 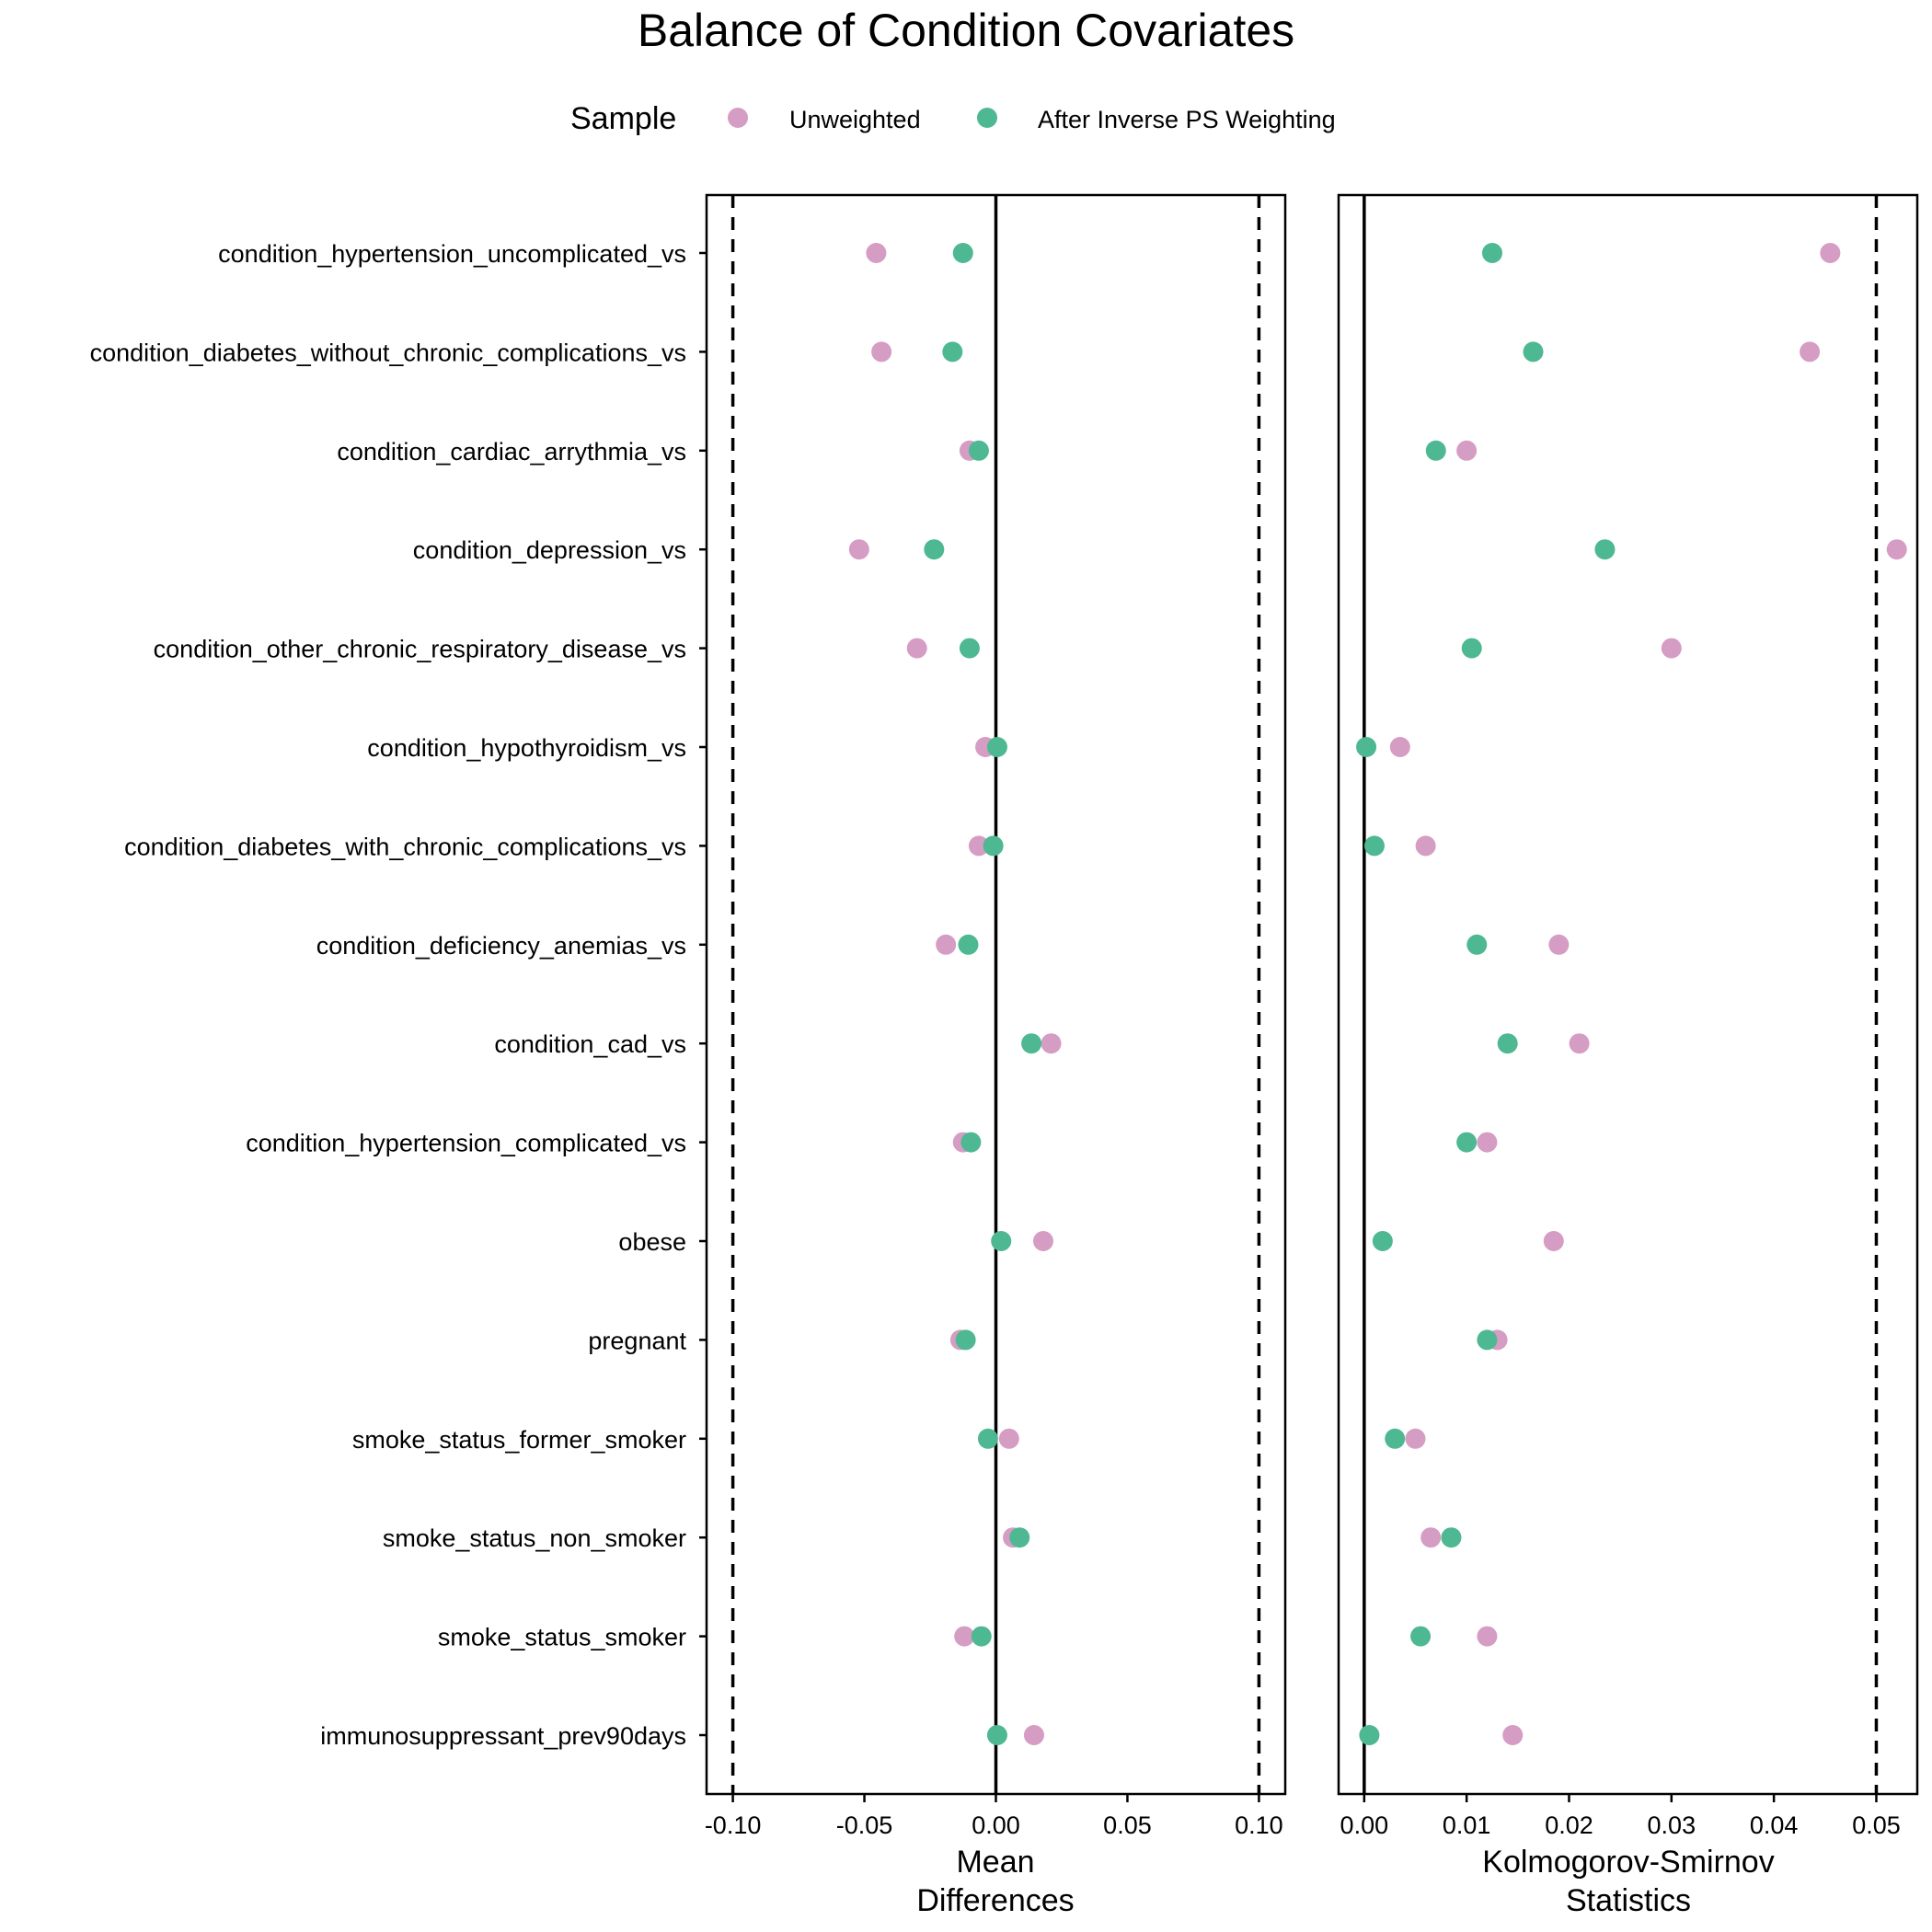 What do you see at coordinates (1467, 450) in the screenshot?
I see `point-unweighted-condition-cardiac-arrythmia-vs` at bounding box center [1467, 450].